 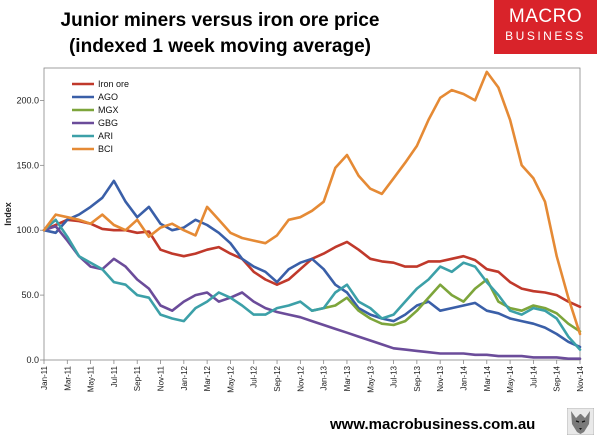 What do you see at coordinates (446, 305) in the screenshot?
I see `series-line-mgx` at bounding box center [446, 305].